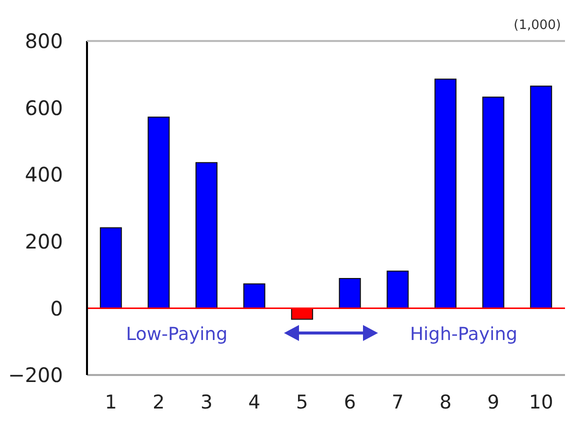 The image size is (569, 425). Describe the element at coordinates (493, 402) in the screenshot. I see `x-tick-label: 9` at that location.